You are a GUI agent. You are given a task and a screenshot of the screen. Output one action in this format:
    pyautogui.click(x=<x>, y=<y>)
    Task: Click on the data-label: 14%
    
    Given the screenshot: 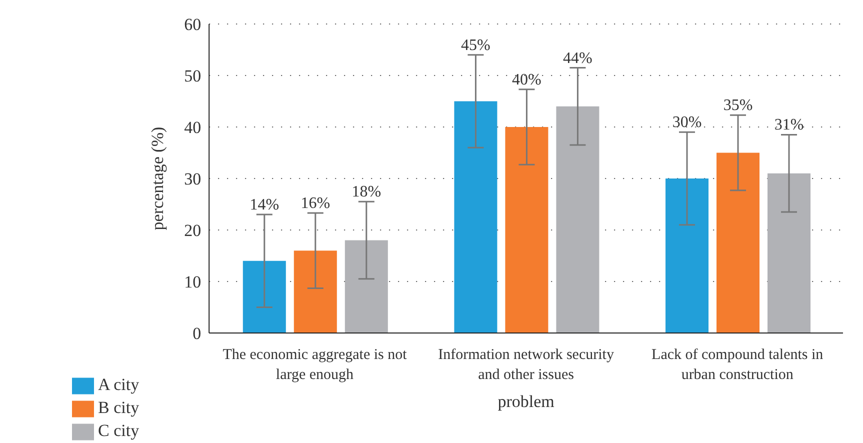 What is the action you would take?
    pyautogui.click(x=265, y=205)
    